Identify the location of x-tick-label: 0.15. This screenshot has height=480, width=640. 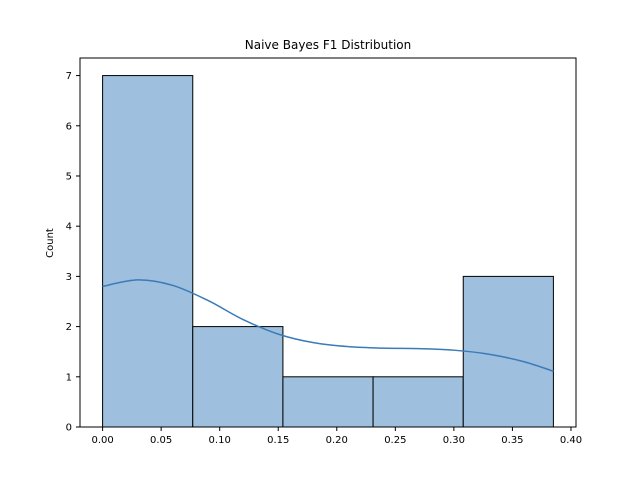
(278, 440).